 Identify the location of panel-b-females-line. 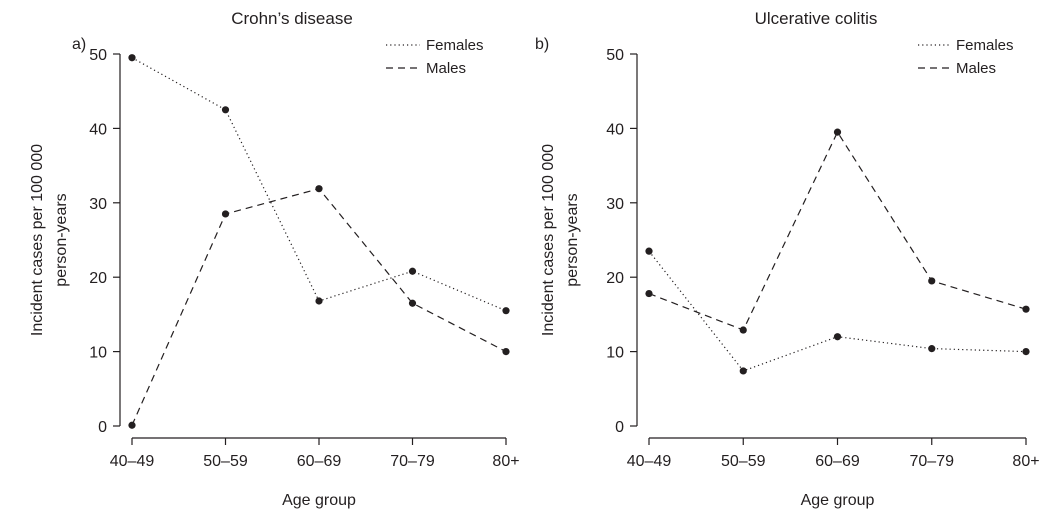
(837, 311).